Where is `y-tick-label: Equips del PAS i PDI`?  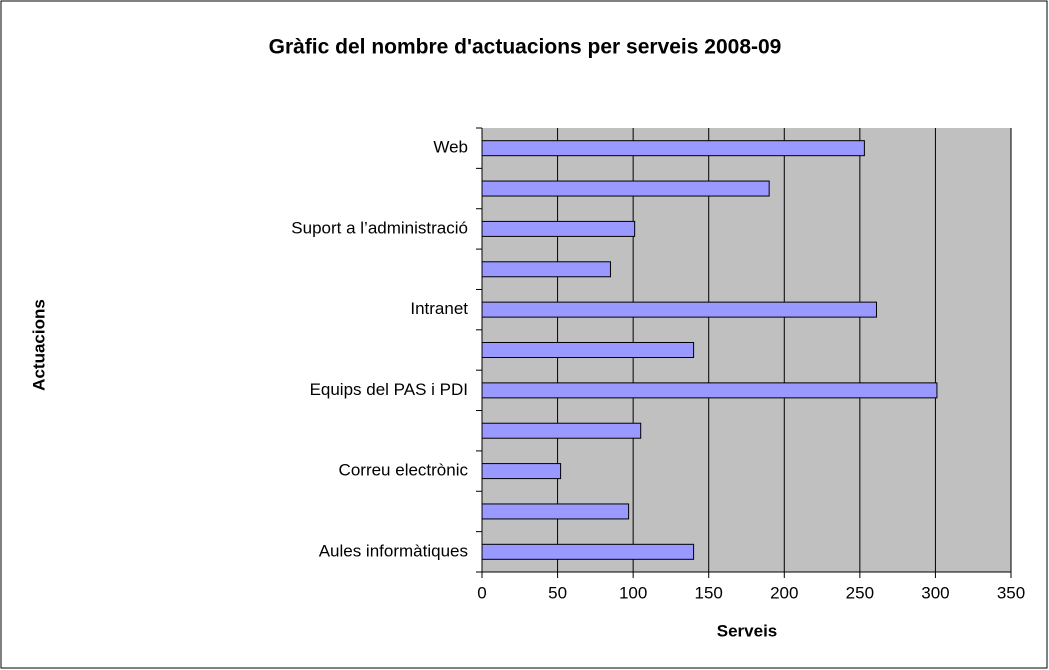
y-tick-label: Equips del PAS i PDI is located at coordinates (389, 389).